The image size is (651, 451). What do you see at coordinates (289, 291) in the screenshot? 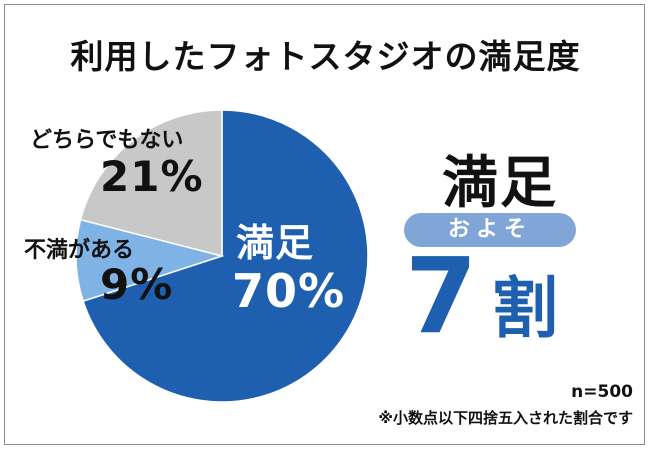
I see `slice-value-satisfied: 70%` at bounding box center [289, 291].